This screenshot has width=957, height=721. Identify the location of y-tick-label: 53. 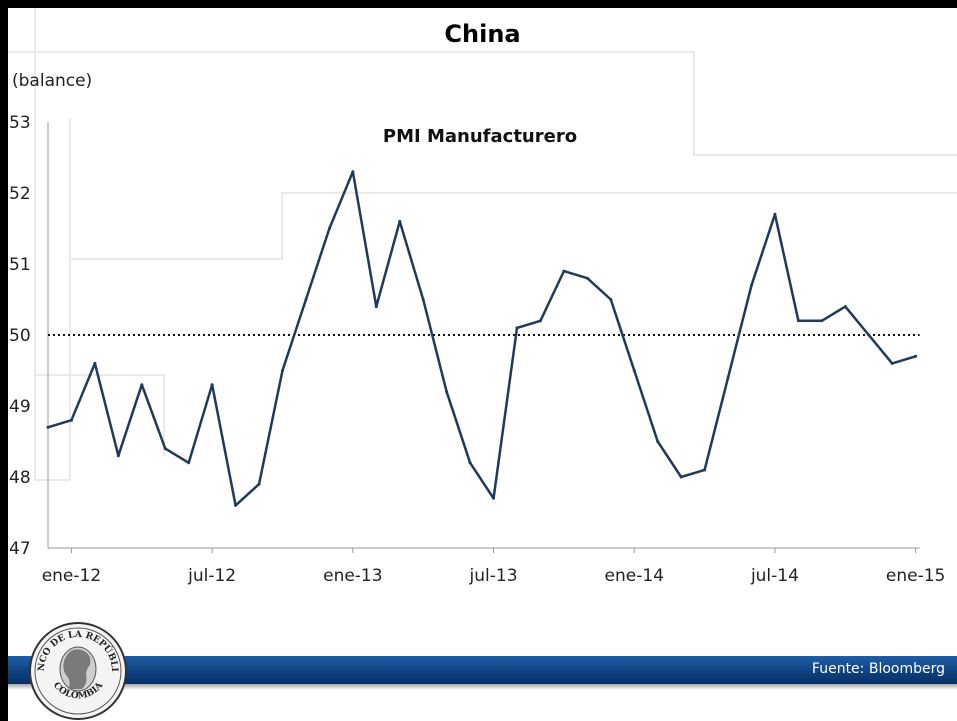
(20, 123).